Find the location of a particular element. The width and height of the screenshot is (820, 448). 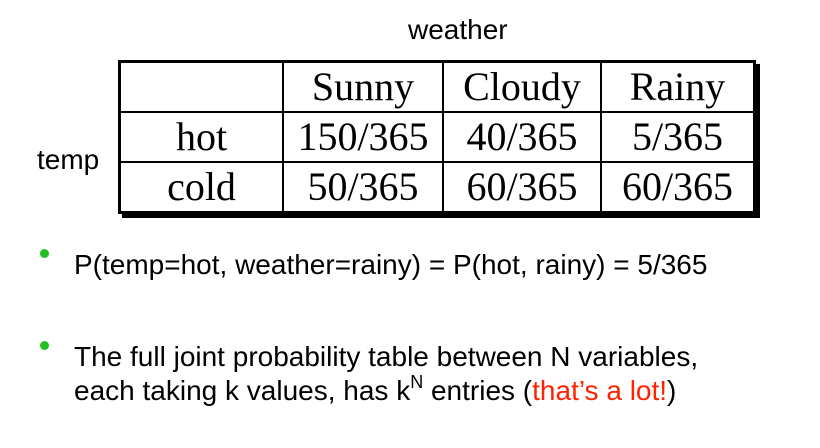

cell-hot-sunny: 150/365 is located at coordinates (362, 137).